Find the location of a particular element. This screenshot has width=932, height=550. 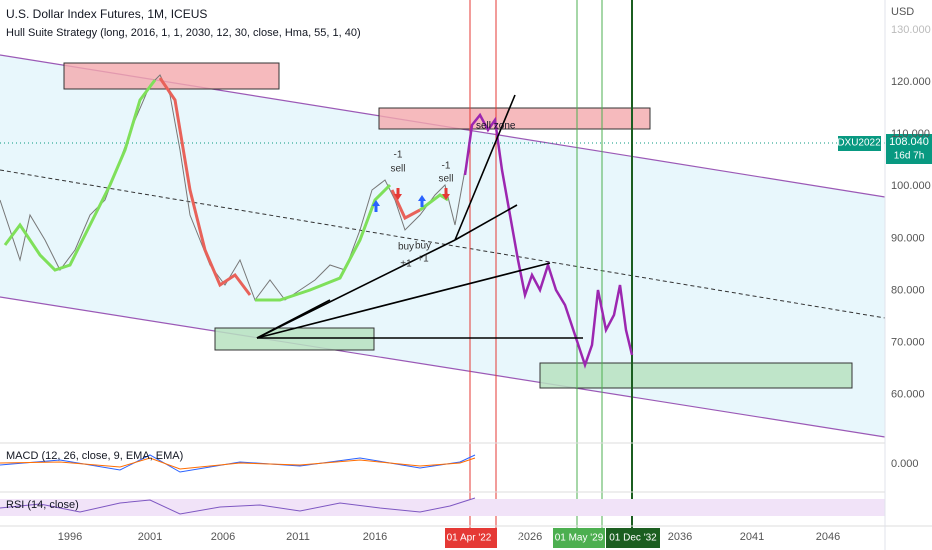

time-tick-label: 1996 is located at coordinates (70, 537).